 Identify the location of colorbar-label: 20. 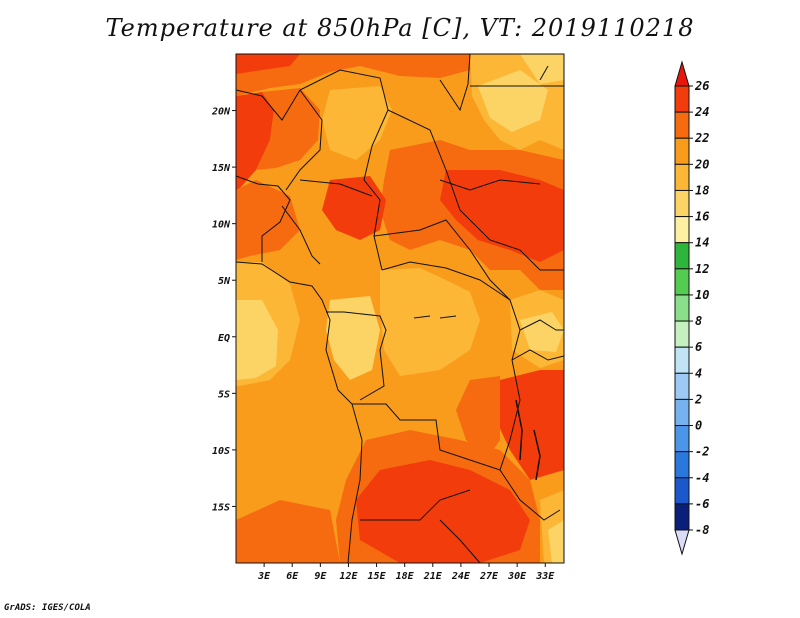
(701, 164).